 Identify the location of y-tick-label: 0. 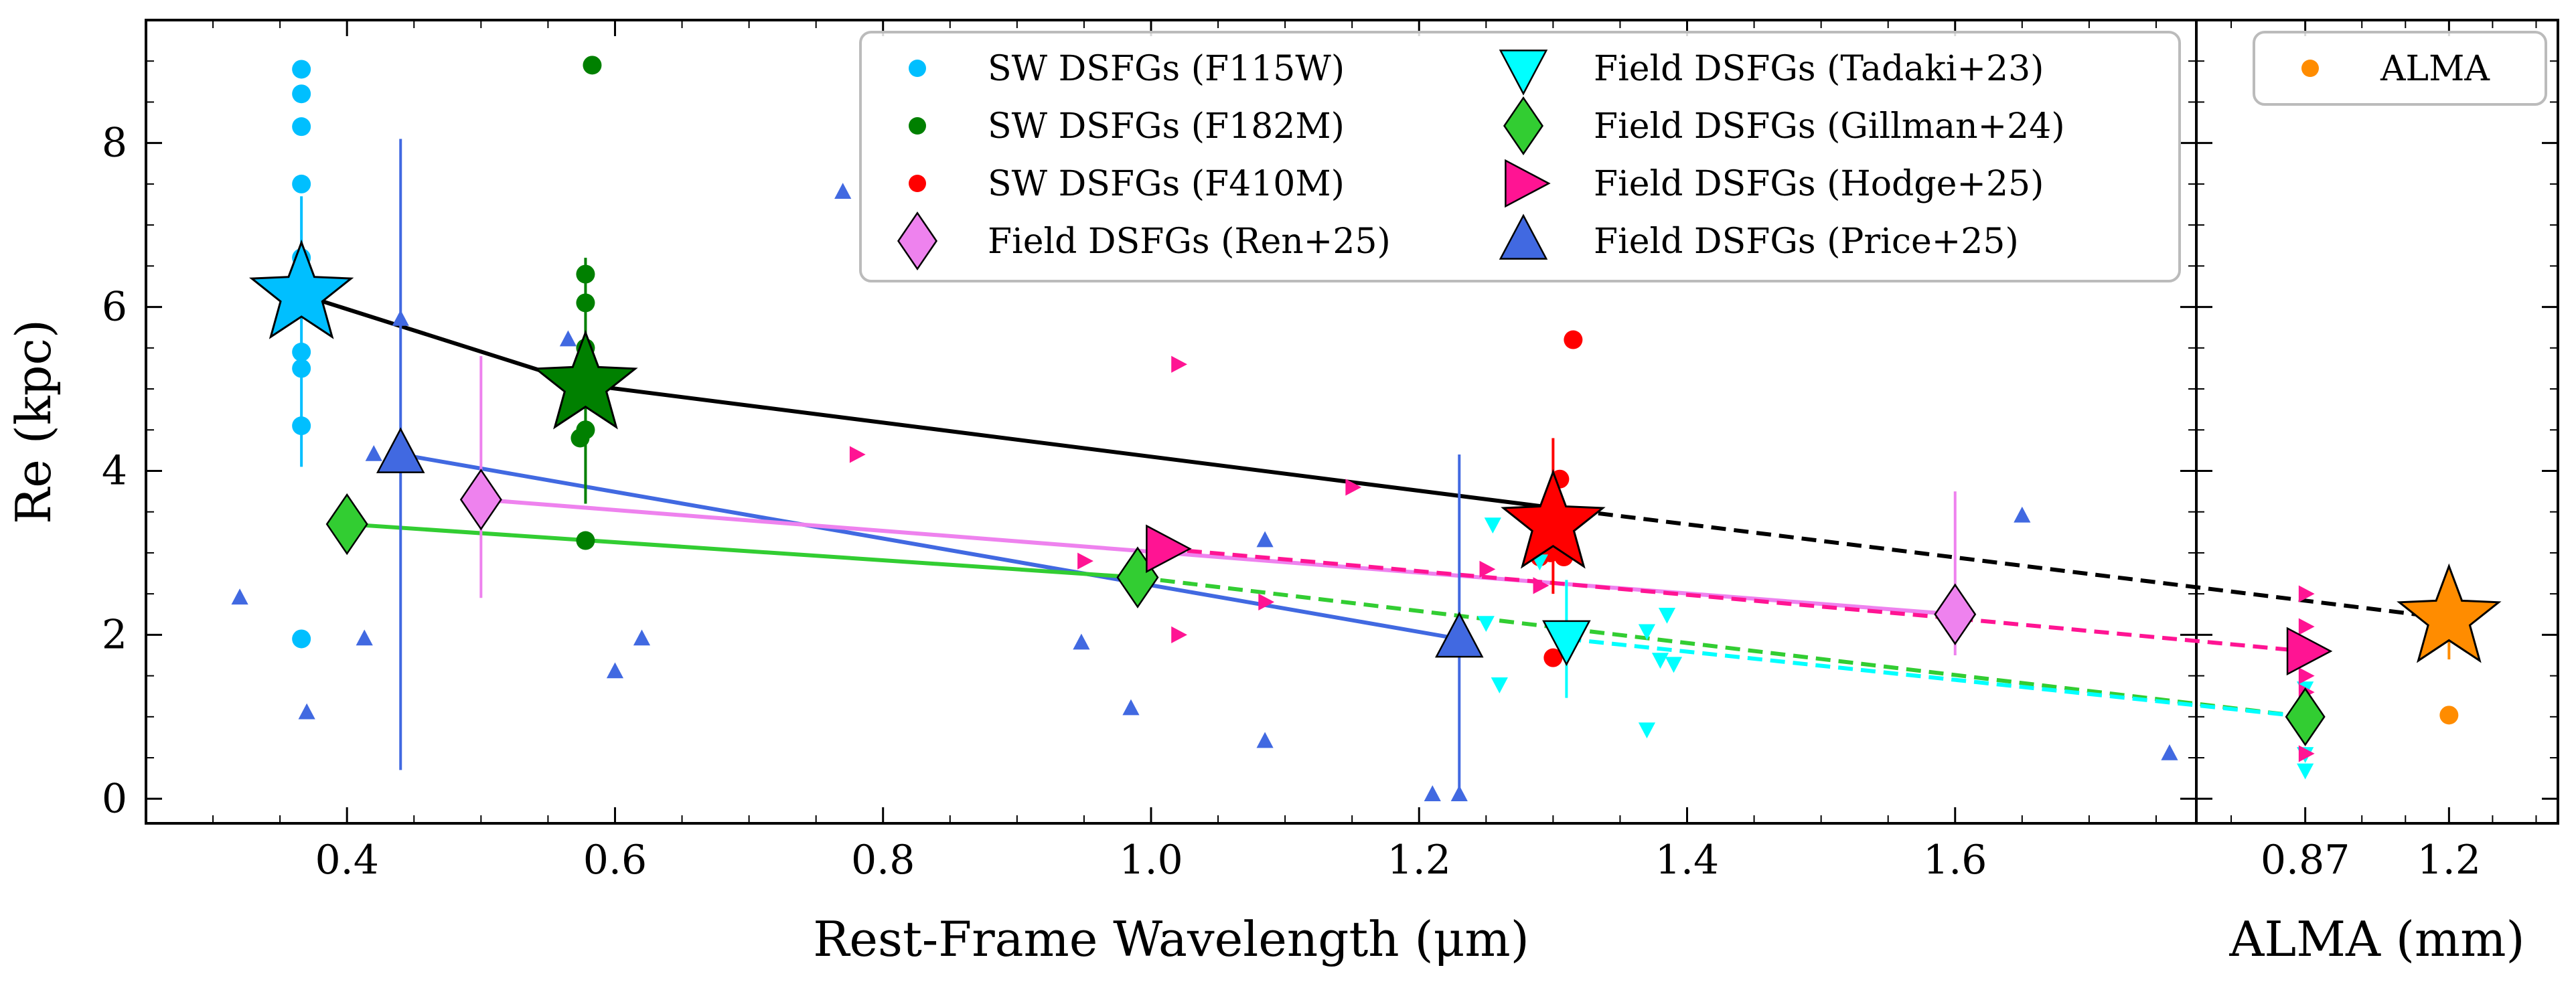
(114, 799).